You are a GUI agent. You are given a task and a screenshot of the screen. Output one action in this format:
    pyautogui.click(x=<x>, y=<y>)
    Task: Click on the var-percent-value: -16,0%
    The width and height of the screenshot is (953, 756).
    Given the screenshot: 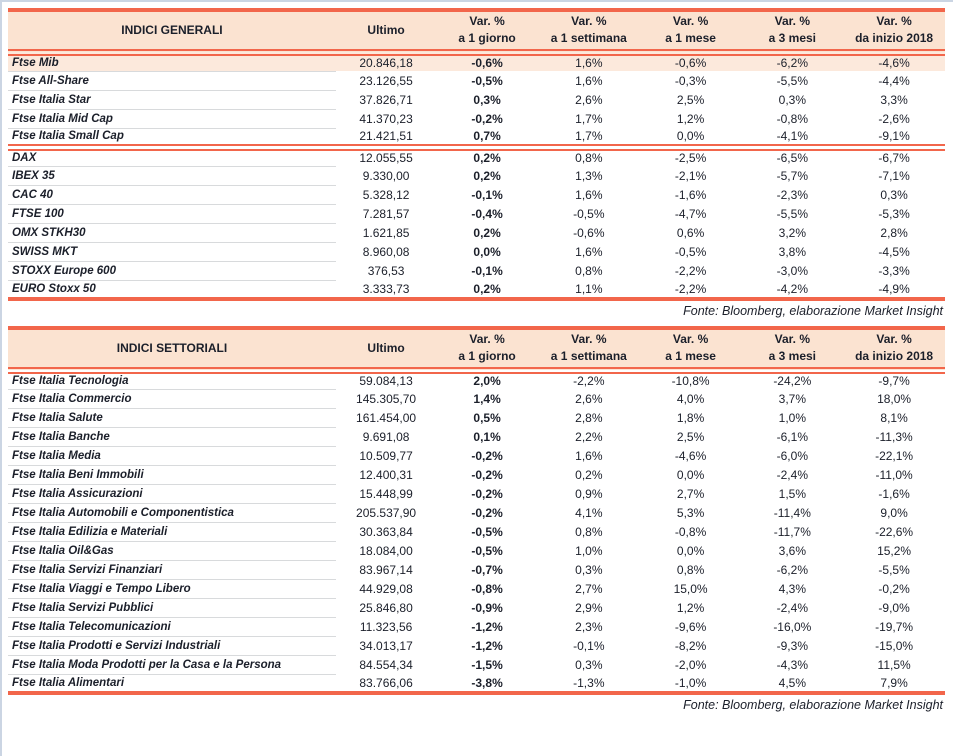 What is the action you would take?
    pyautogui.click(x=792, y=626)
    